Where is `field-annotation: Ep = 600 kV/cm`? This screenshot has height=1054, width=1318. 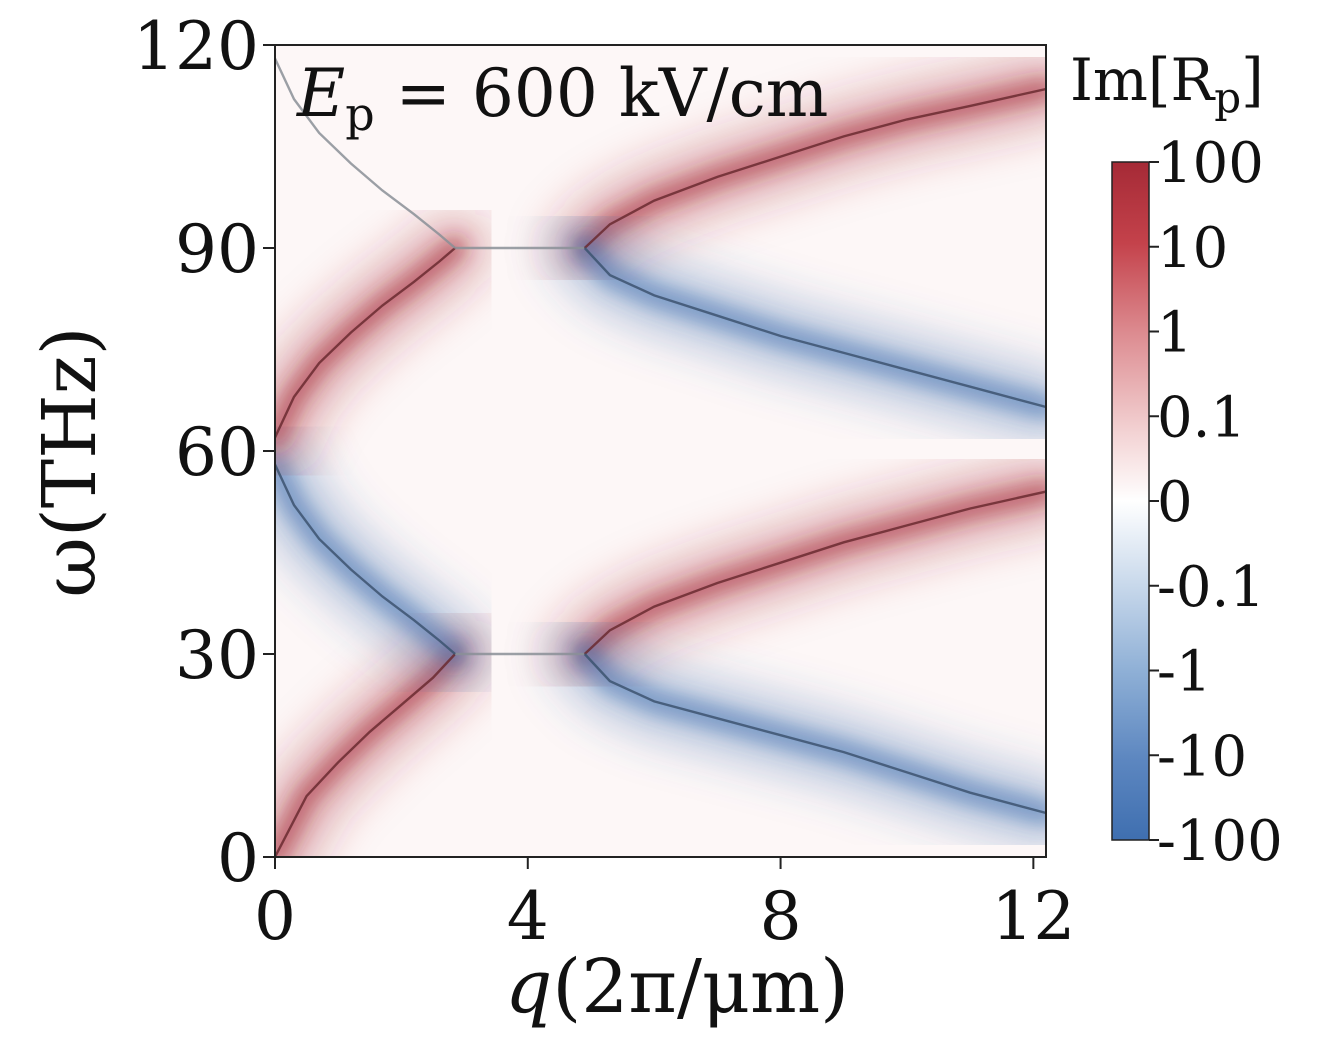
field-annotation: Ep = 600 kV/cm is located at coordinates (562, 98).